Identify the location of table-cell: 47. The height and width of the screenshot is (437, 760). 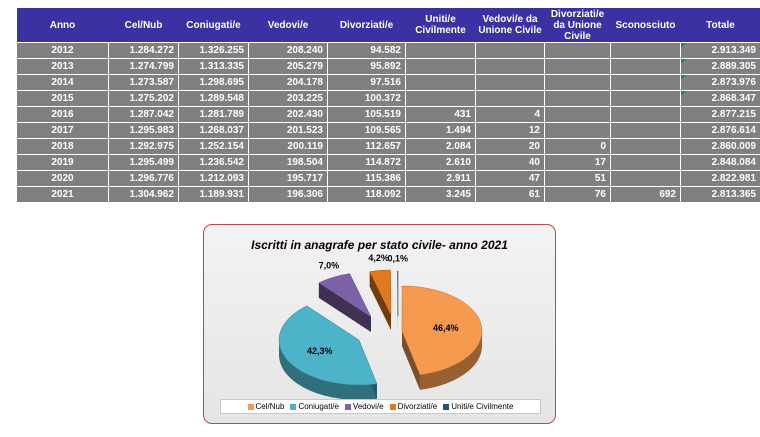
(510, 178).